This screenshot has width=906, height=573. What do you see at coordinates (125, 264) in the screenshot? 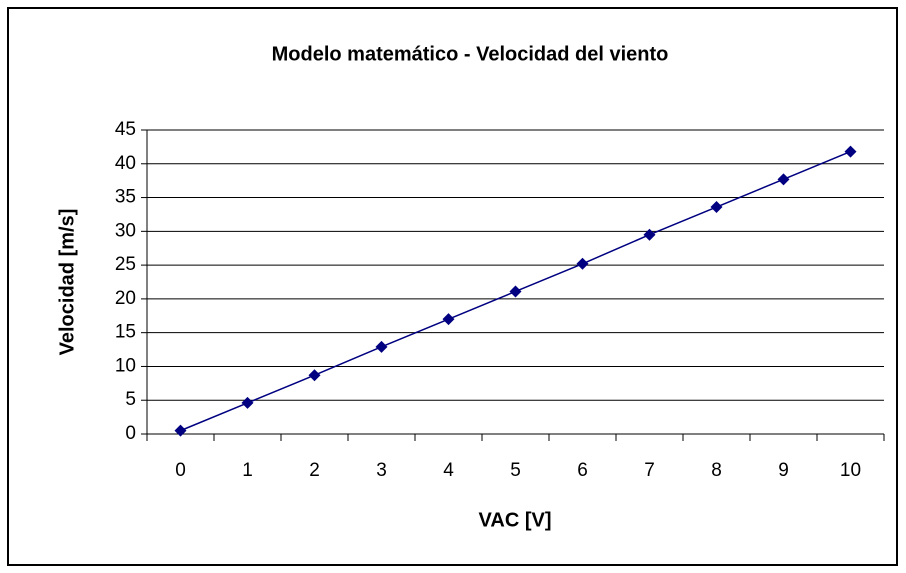
I see `y-tick-label: 25` at bounding box center [125, 264].